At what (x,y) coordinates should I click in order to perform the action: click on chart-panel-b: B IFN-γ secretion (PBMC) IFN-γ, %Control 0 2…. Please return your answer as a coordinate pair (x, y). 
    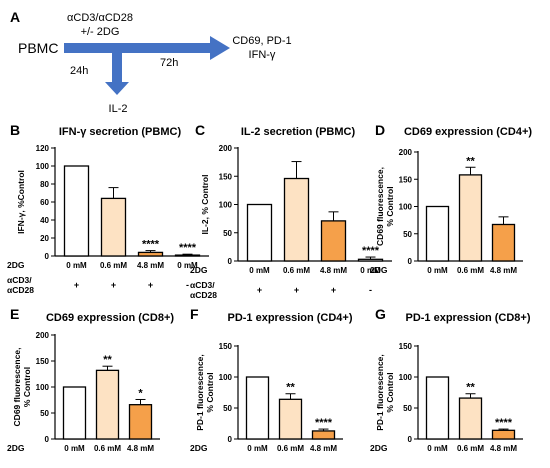
    Looking at the image, I should click on (108, 208).